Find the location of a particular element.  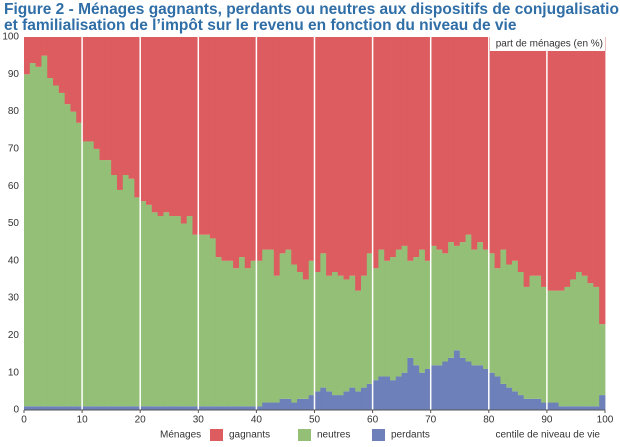

x-tick-label: 70 is located at coordinates (431, 420).